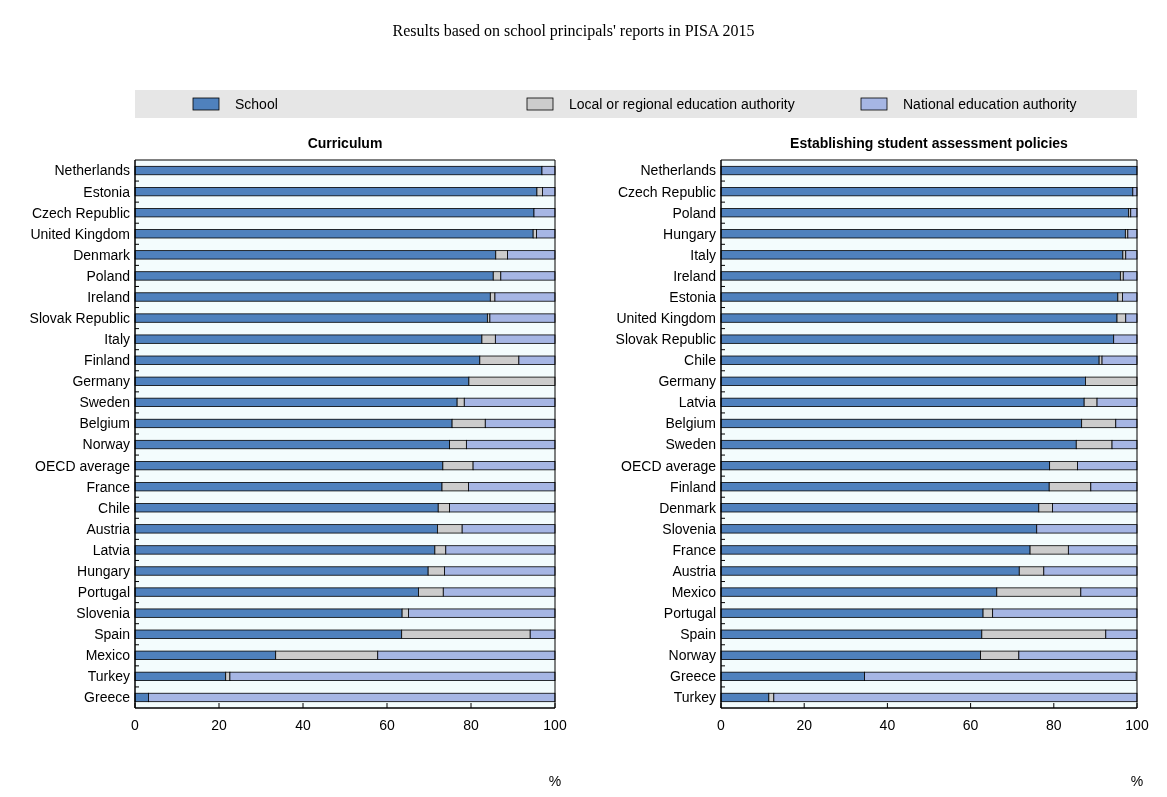 This screenshot has width=1167, height=797. I want to click on chart-title: Establishing student assessment policies, so click(929, 143).